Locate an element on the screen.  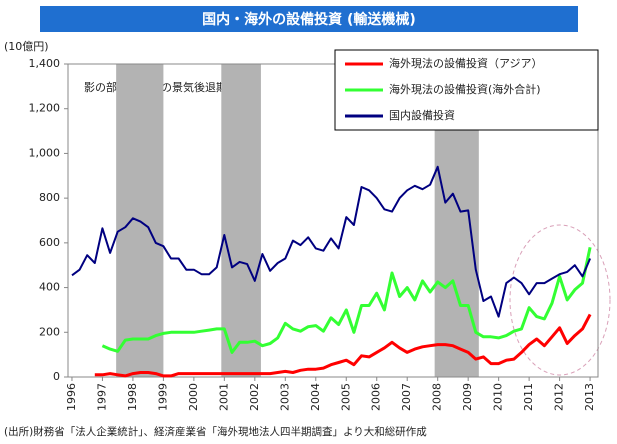
legend-label: 国内設備投資 is located at coordinates (422, 115).